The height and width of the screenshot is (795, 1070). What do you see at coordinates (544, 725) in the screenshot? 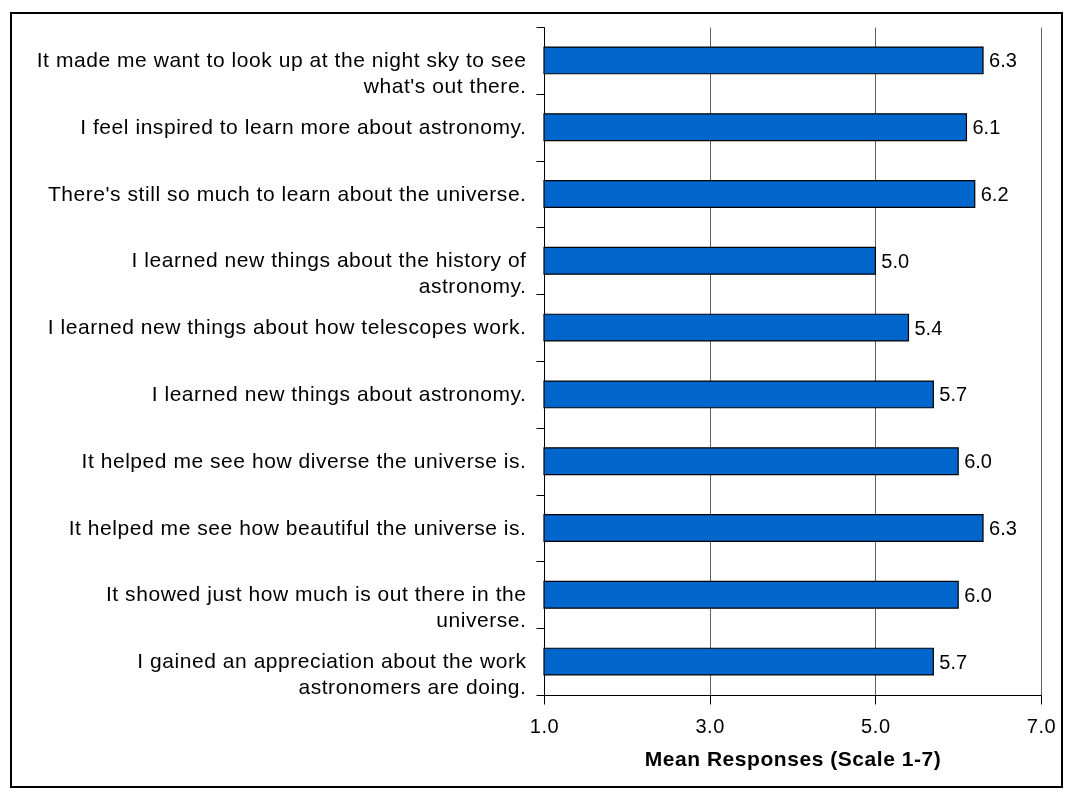
I see `x-tick-label: 1.0` at bounding box center [544, 725].